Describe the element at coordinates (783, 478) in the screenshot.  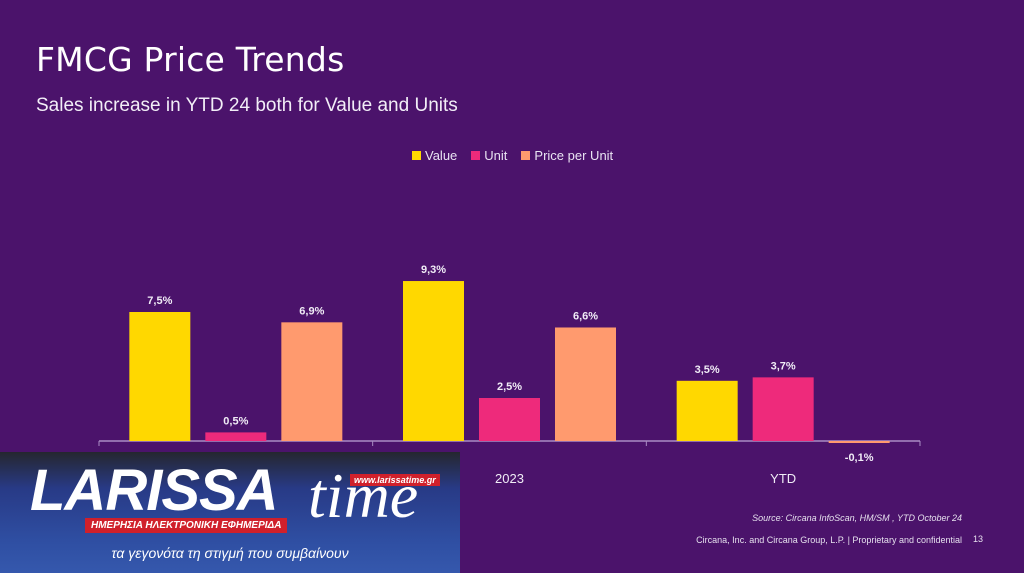
I see `x-tick-label: YTD` at that location.